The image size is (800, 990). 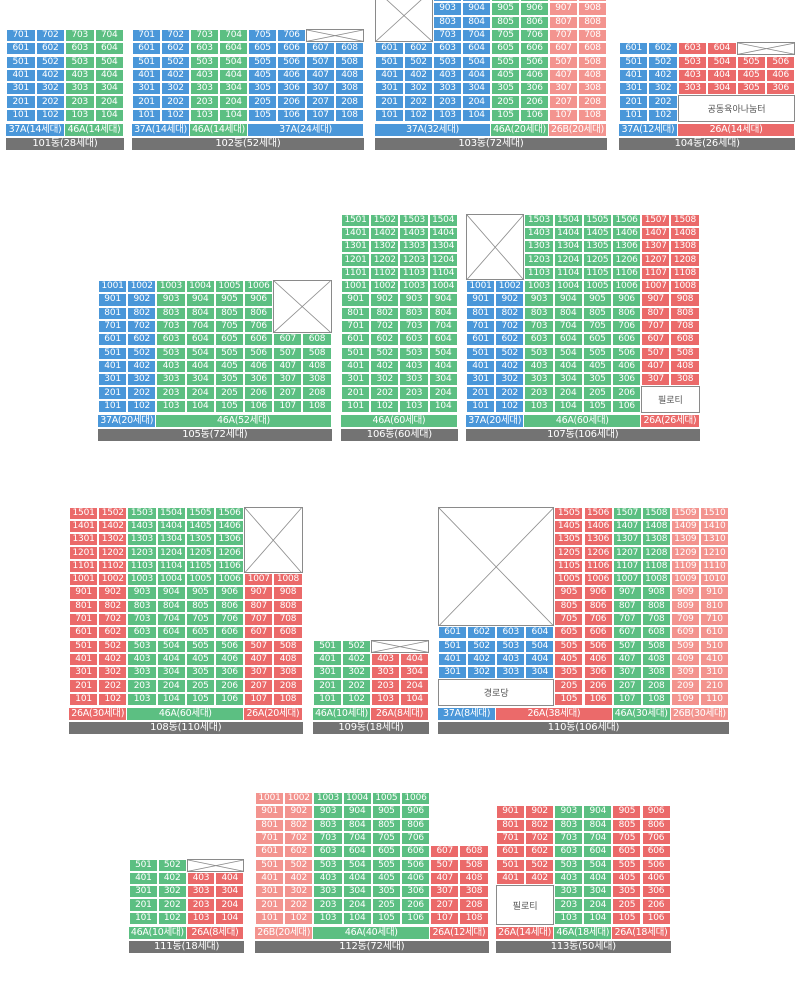 I want to click on unit-cell: 308, so click(x=474, y=892).